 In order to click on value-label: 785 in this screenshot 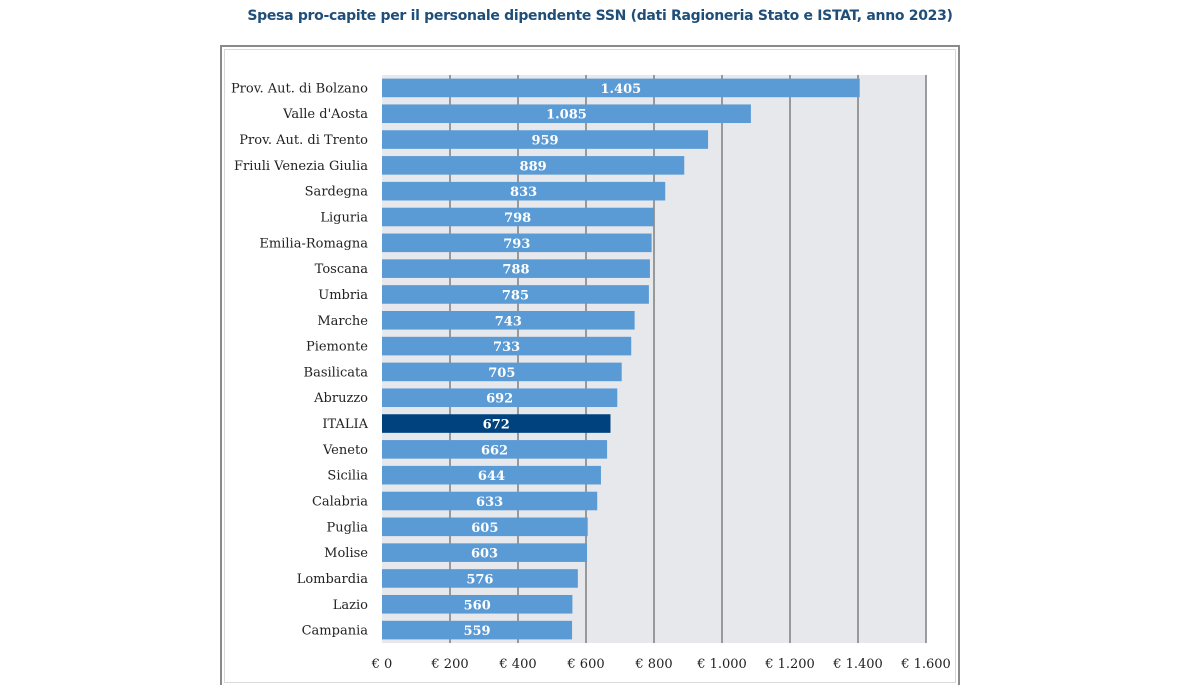, I will do `click(515, 295)`.